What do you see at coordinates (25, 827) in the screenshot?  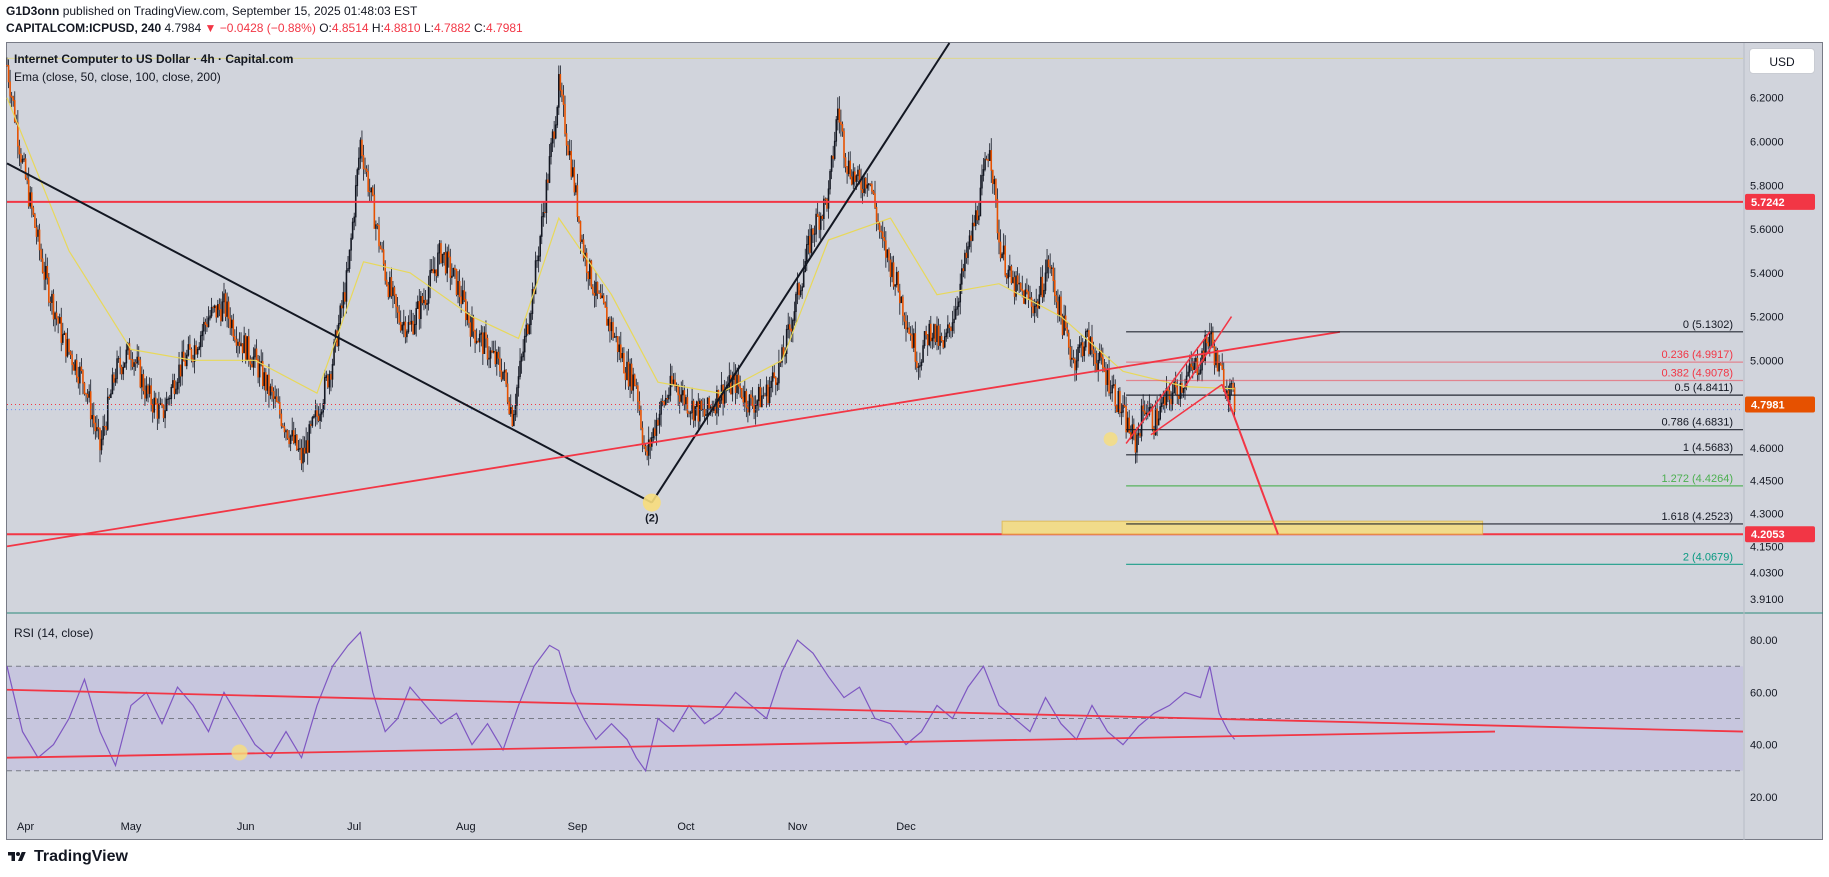 I see `time-tick-label: Apr` at bounding box center [25, 827].